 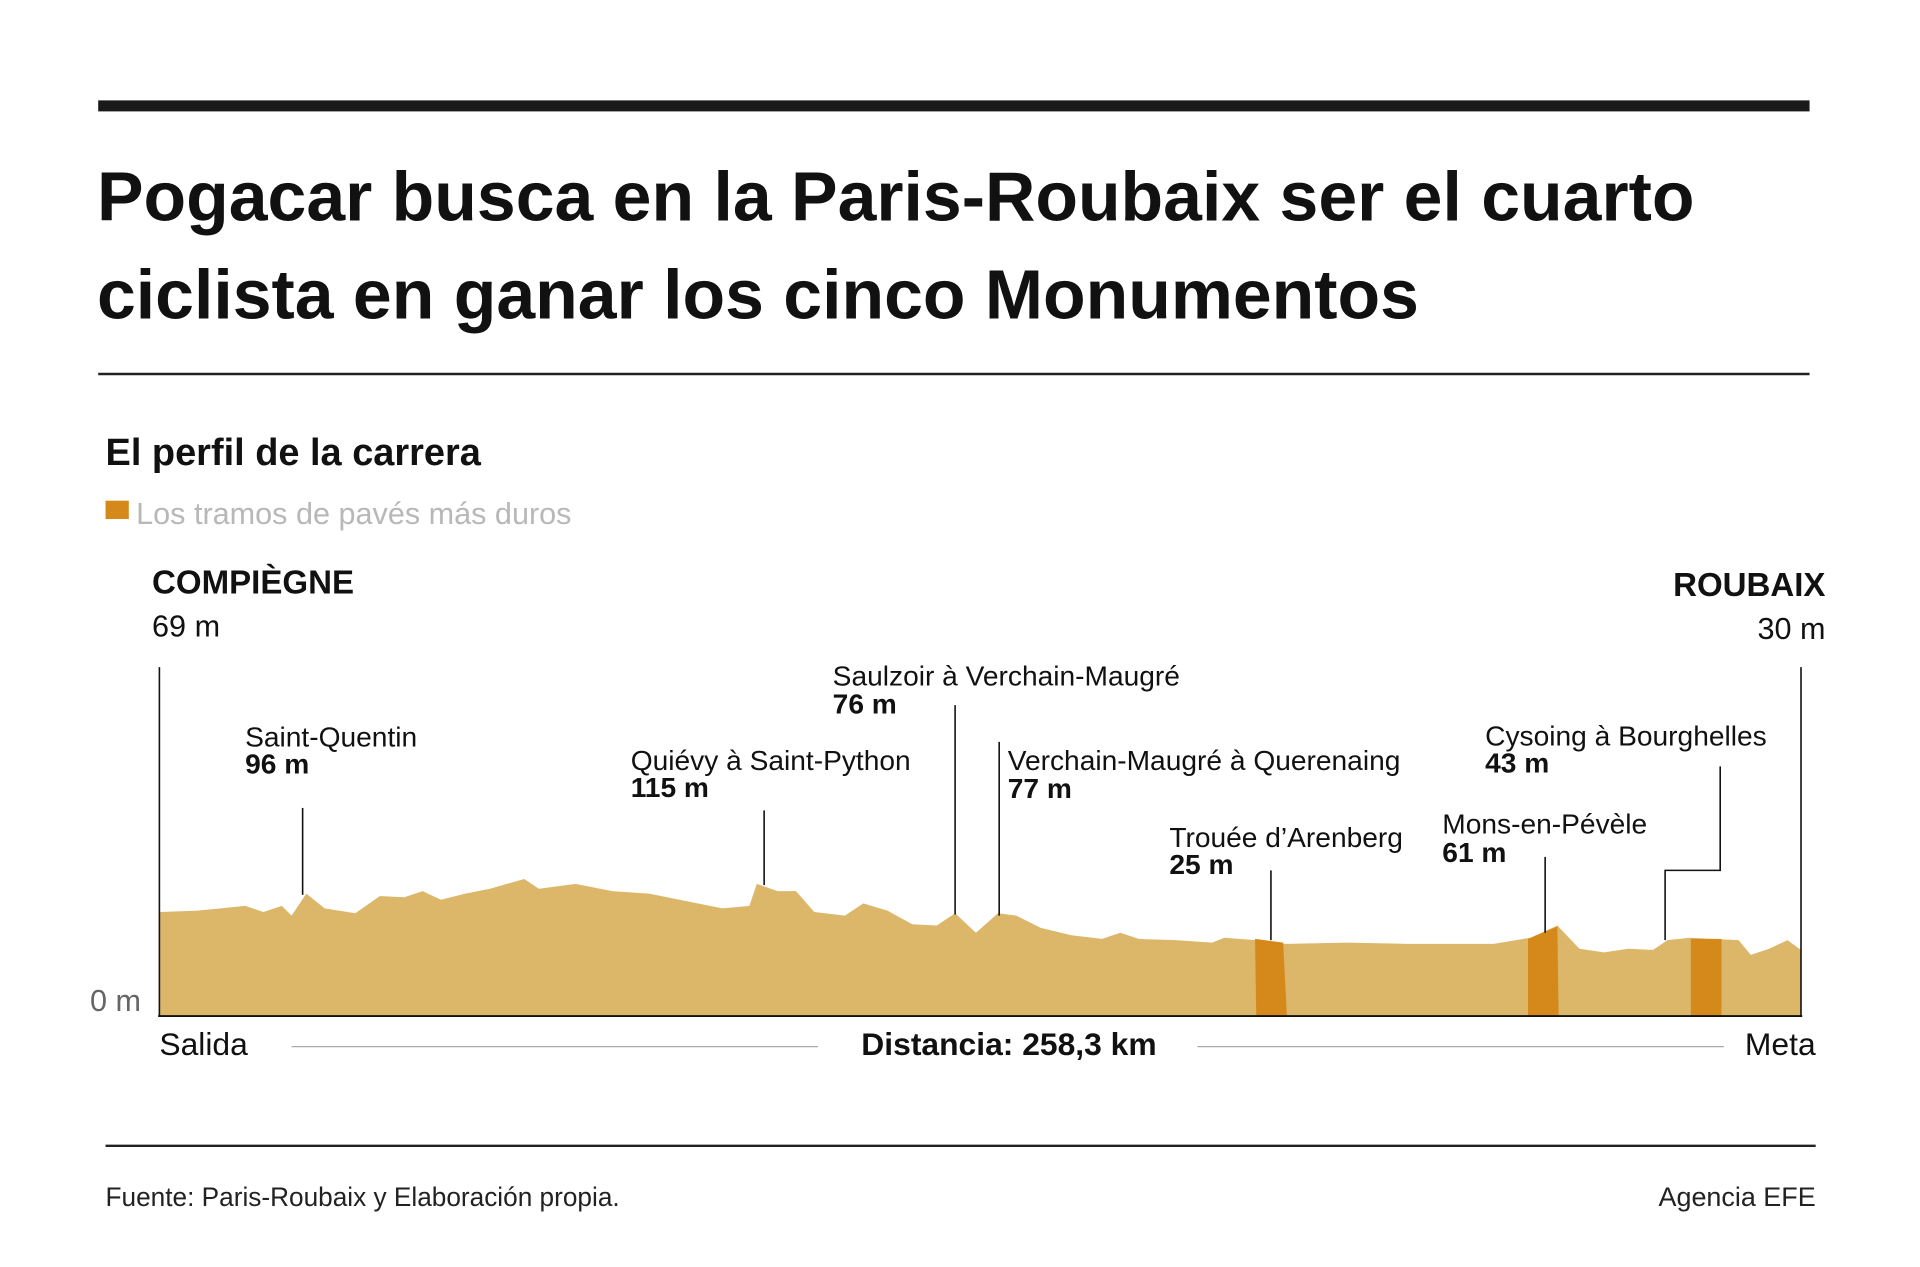 What do you see at coordinates (1791, 629) in the screenshot?
I see `end-altitude: 30 m` at bounding box center [1791, 629].